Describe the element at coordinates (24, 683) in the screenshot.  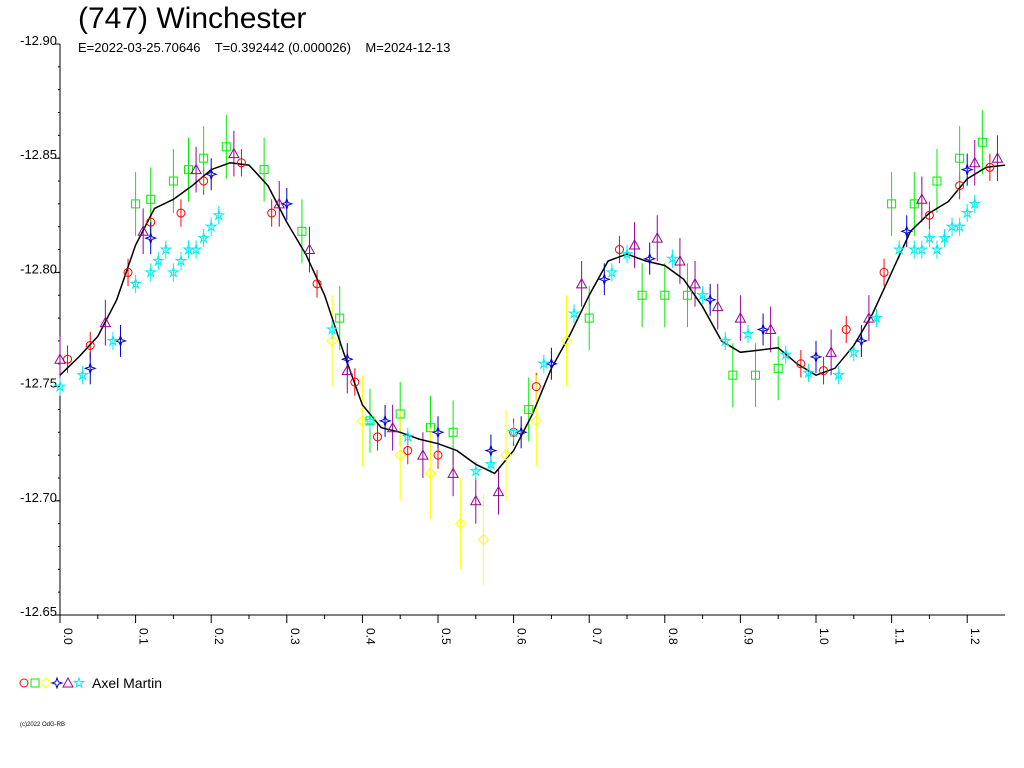
I see `legend-marker-circle` at that location.